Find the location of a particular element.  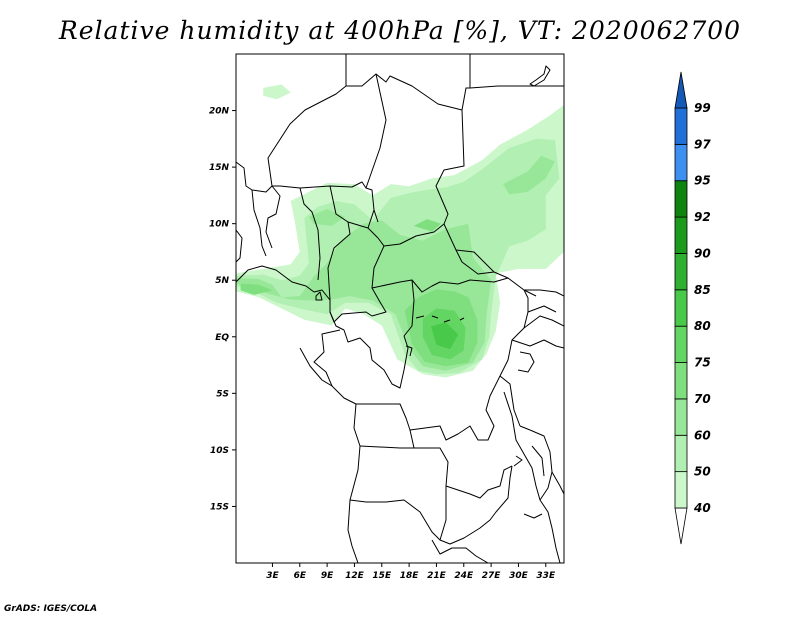

colorbar-label: 95 is located at coordinates (702, 181).